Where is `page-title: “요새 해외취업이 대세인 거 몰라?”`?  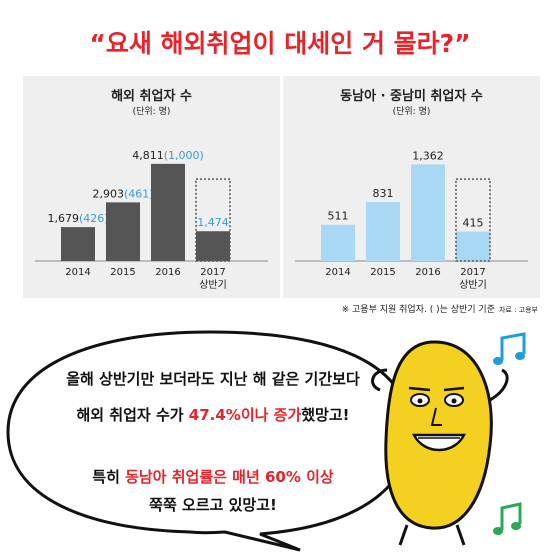
page-title: “요새 해외취업이 대세인 거 몰라?” is located at coordinates (280, 43).